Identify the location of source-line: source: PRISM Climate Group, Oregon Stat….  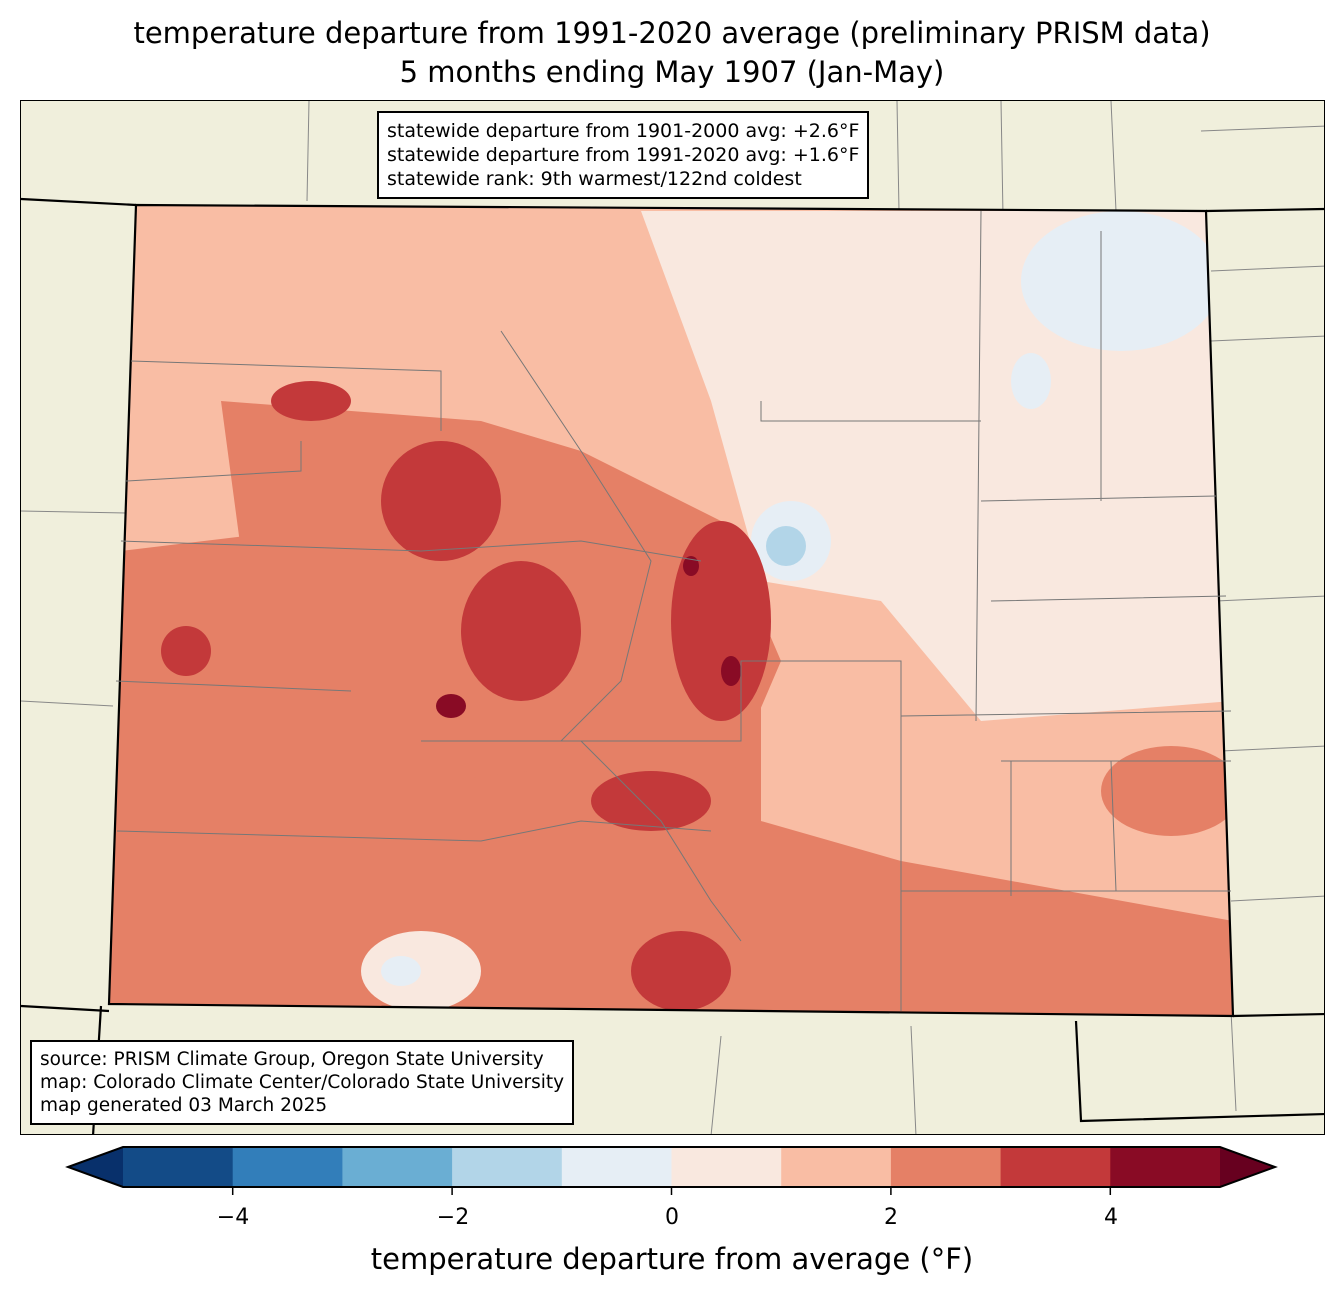
(292, 1059).